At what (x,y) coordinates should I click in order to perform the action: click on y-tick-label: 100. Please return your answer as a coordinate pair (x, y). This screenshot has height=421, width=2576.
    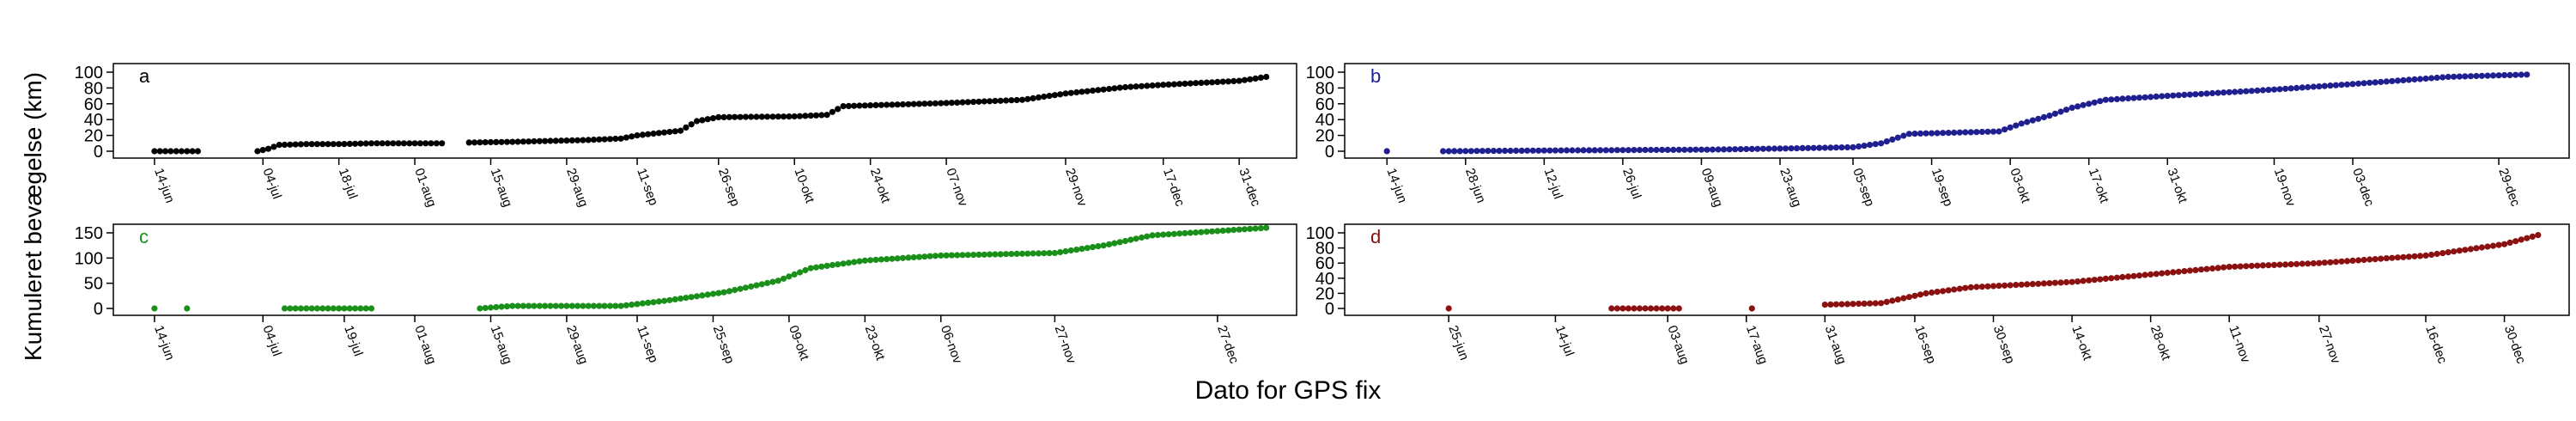
    Looking at the image, I should click on (1320, 73).